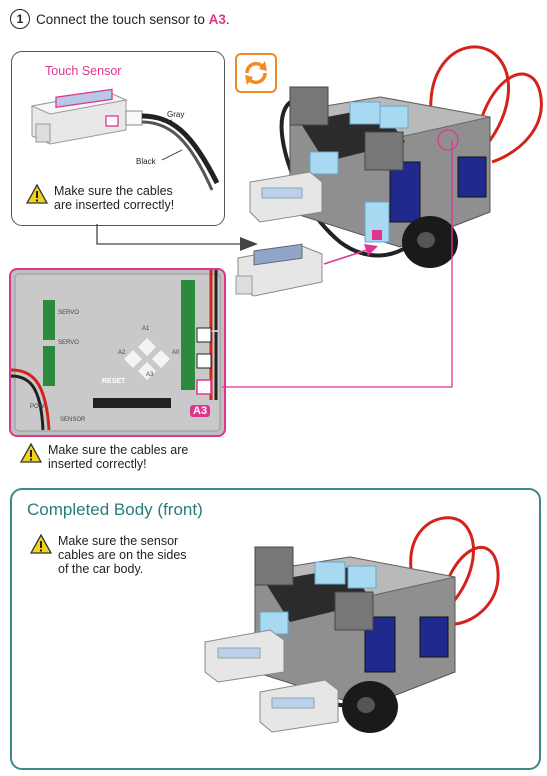 This screenshot has width=547, height=776. Describe the element at coordinates (146, 161) in the screenshot. I see `cable-black-label: Black` at that location.